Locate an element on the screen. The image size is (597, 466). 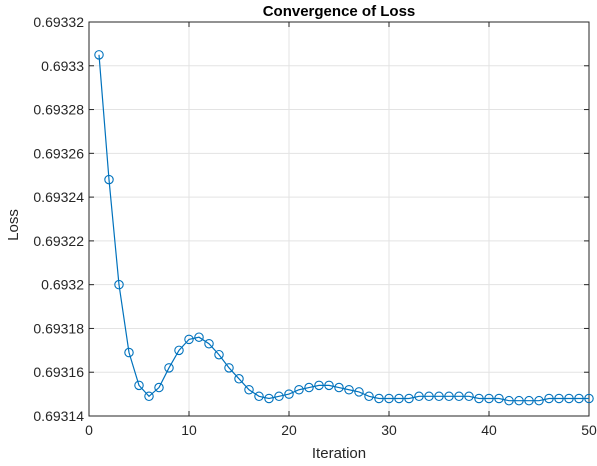
y-tick-label: 0.6933 is located at coordinates (62, 66).